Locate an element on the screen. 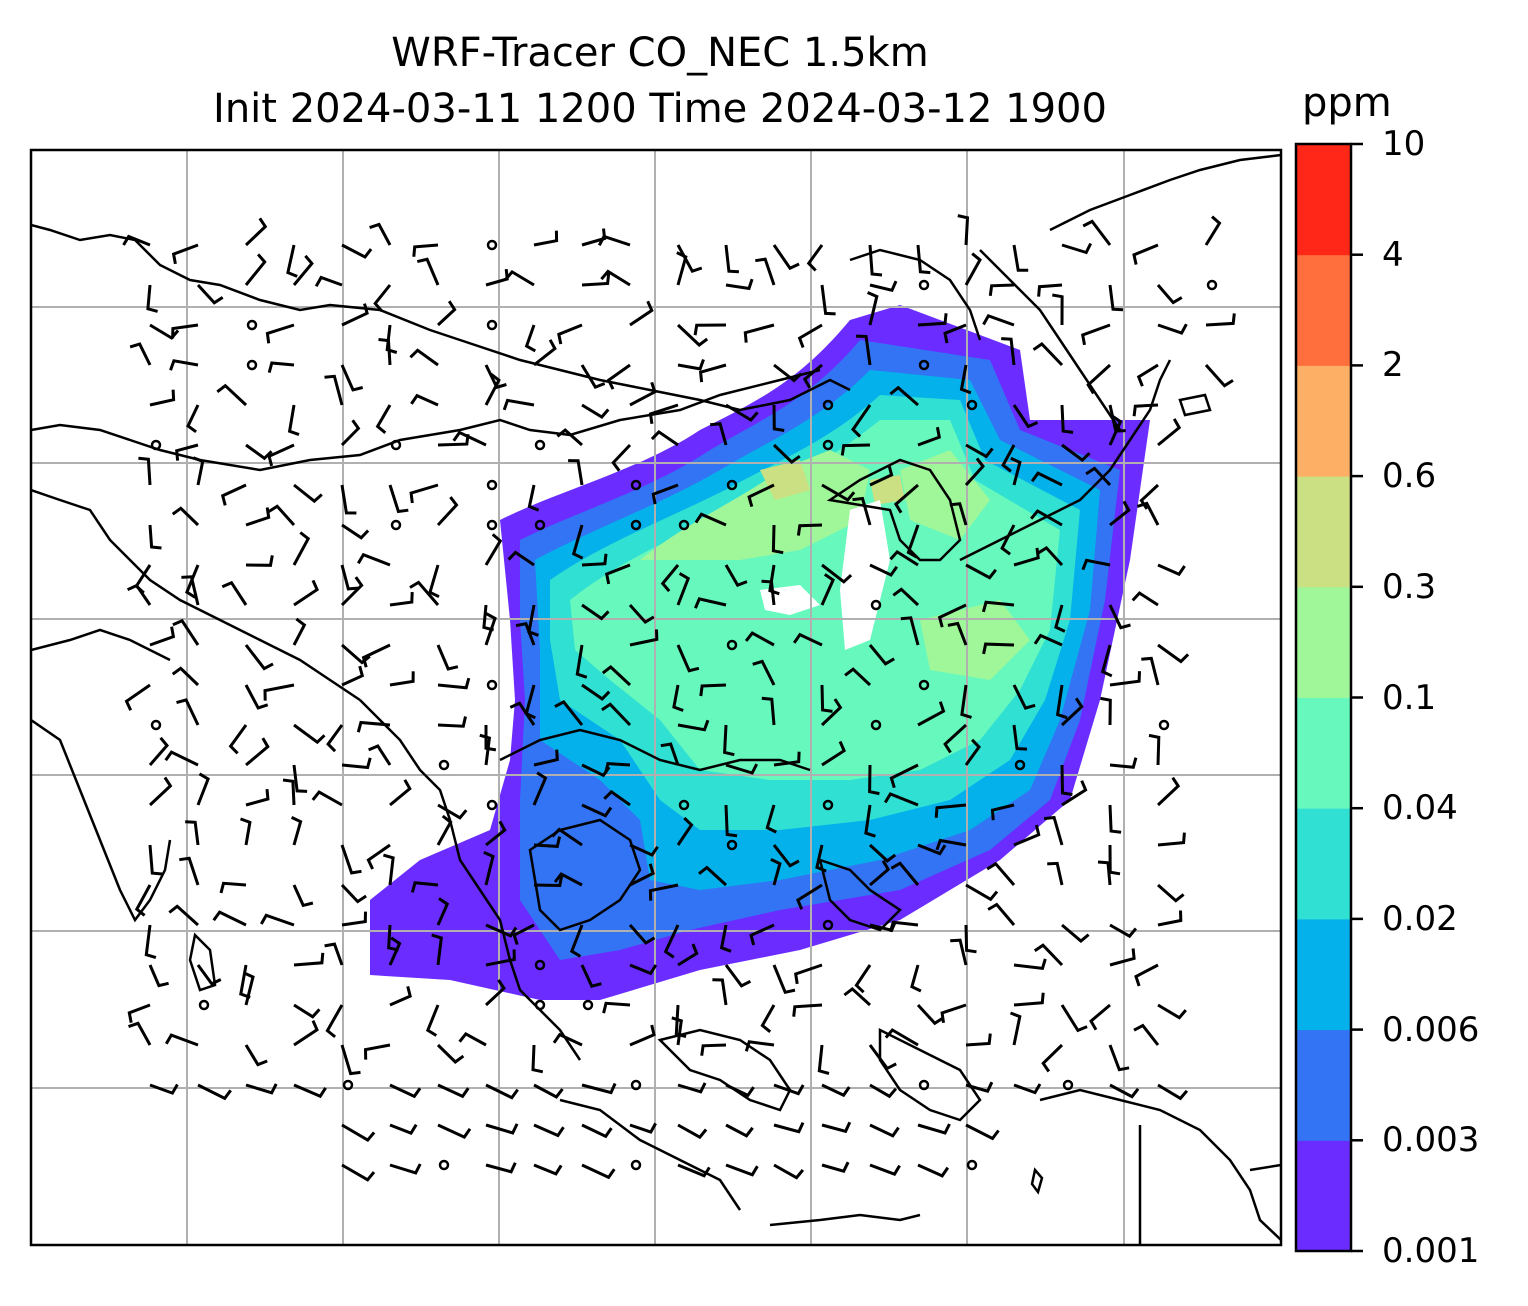 This screenshot has height=1306, width=1528. colorbar-band is located at coordinates (1323, 1085).